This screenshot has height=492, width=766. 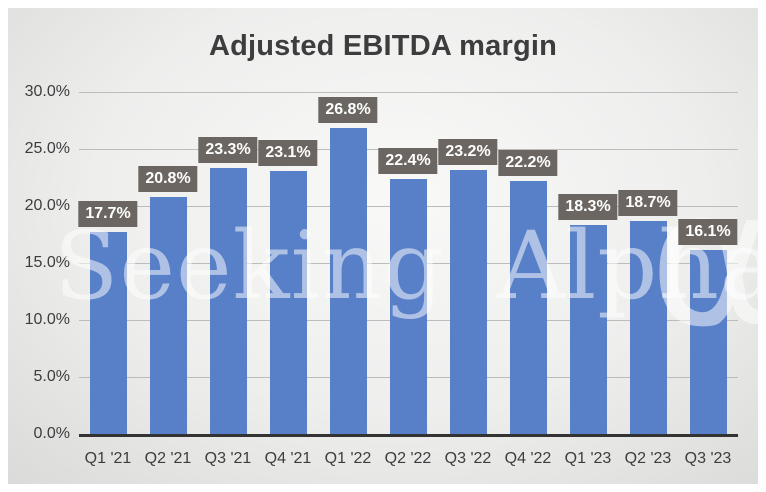 What do you see at coordinates (168, 458) in the screenshot?
I see `x-axis-tick-label: Q2 '21` at bounding box center [168, 458].